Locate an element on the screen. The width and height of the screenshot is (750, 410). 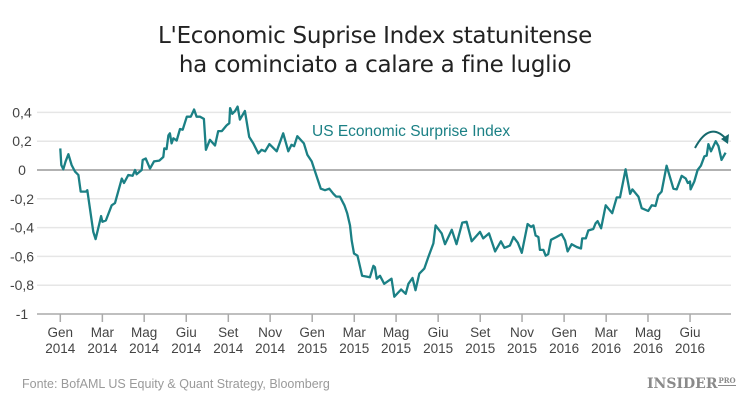
y-tick-label: 0 is located at coordinates (22, 170).